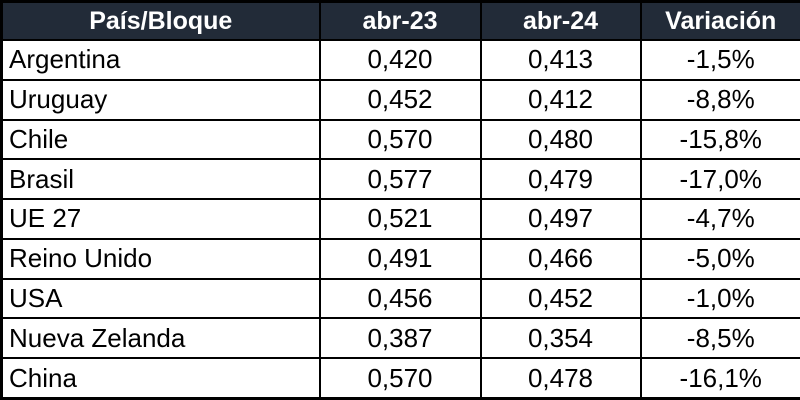 The width and height of the screenshot is (800, 400). I want to click on table-row-chile: Chile 0,570 0,480 -15,8%, so click(400, 139).